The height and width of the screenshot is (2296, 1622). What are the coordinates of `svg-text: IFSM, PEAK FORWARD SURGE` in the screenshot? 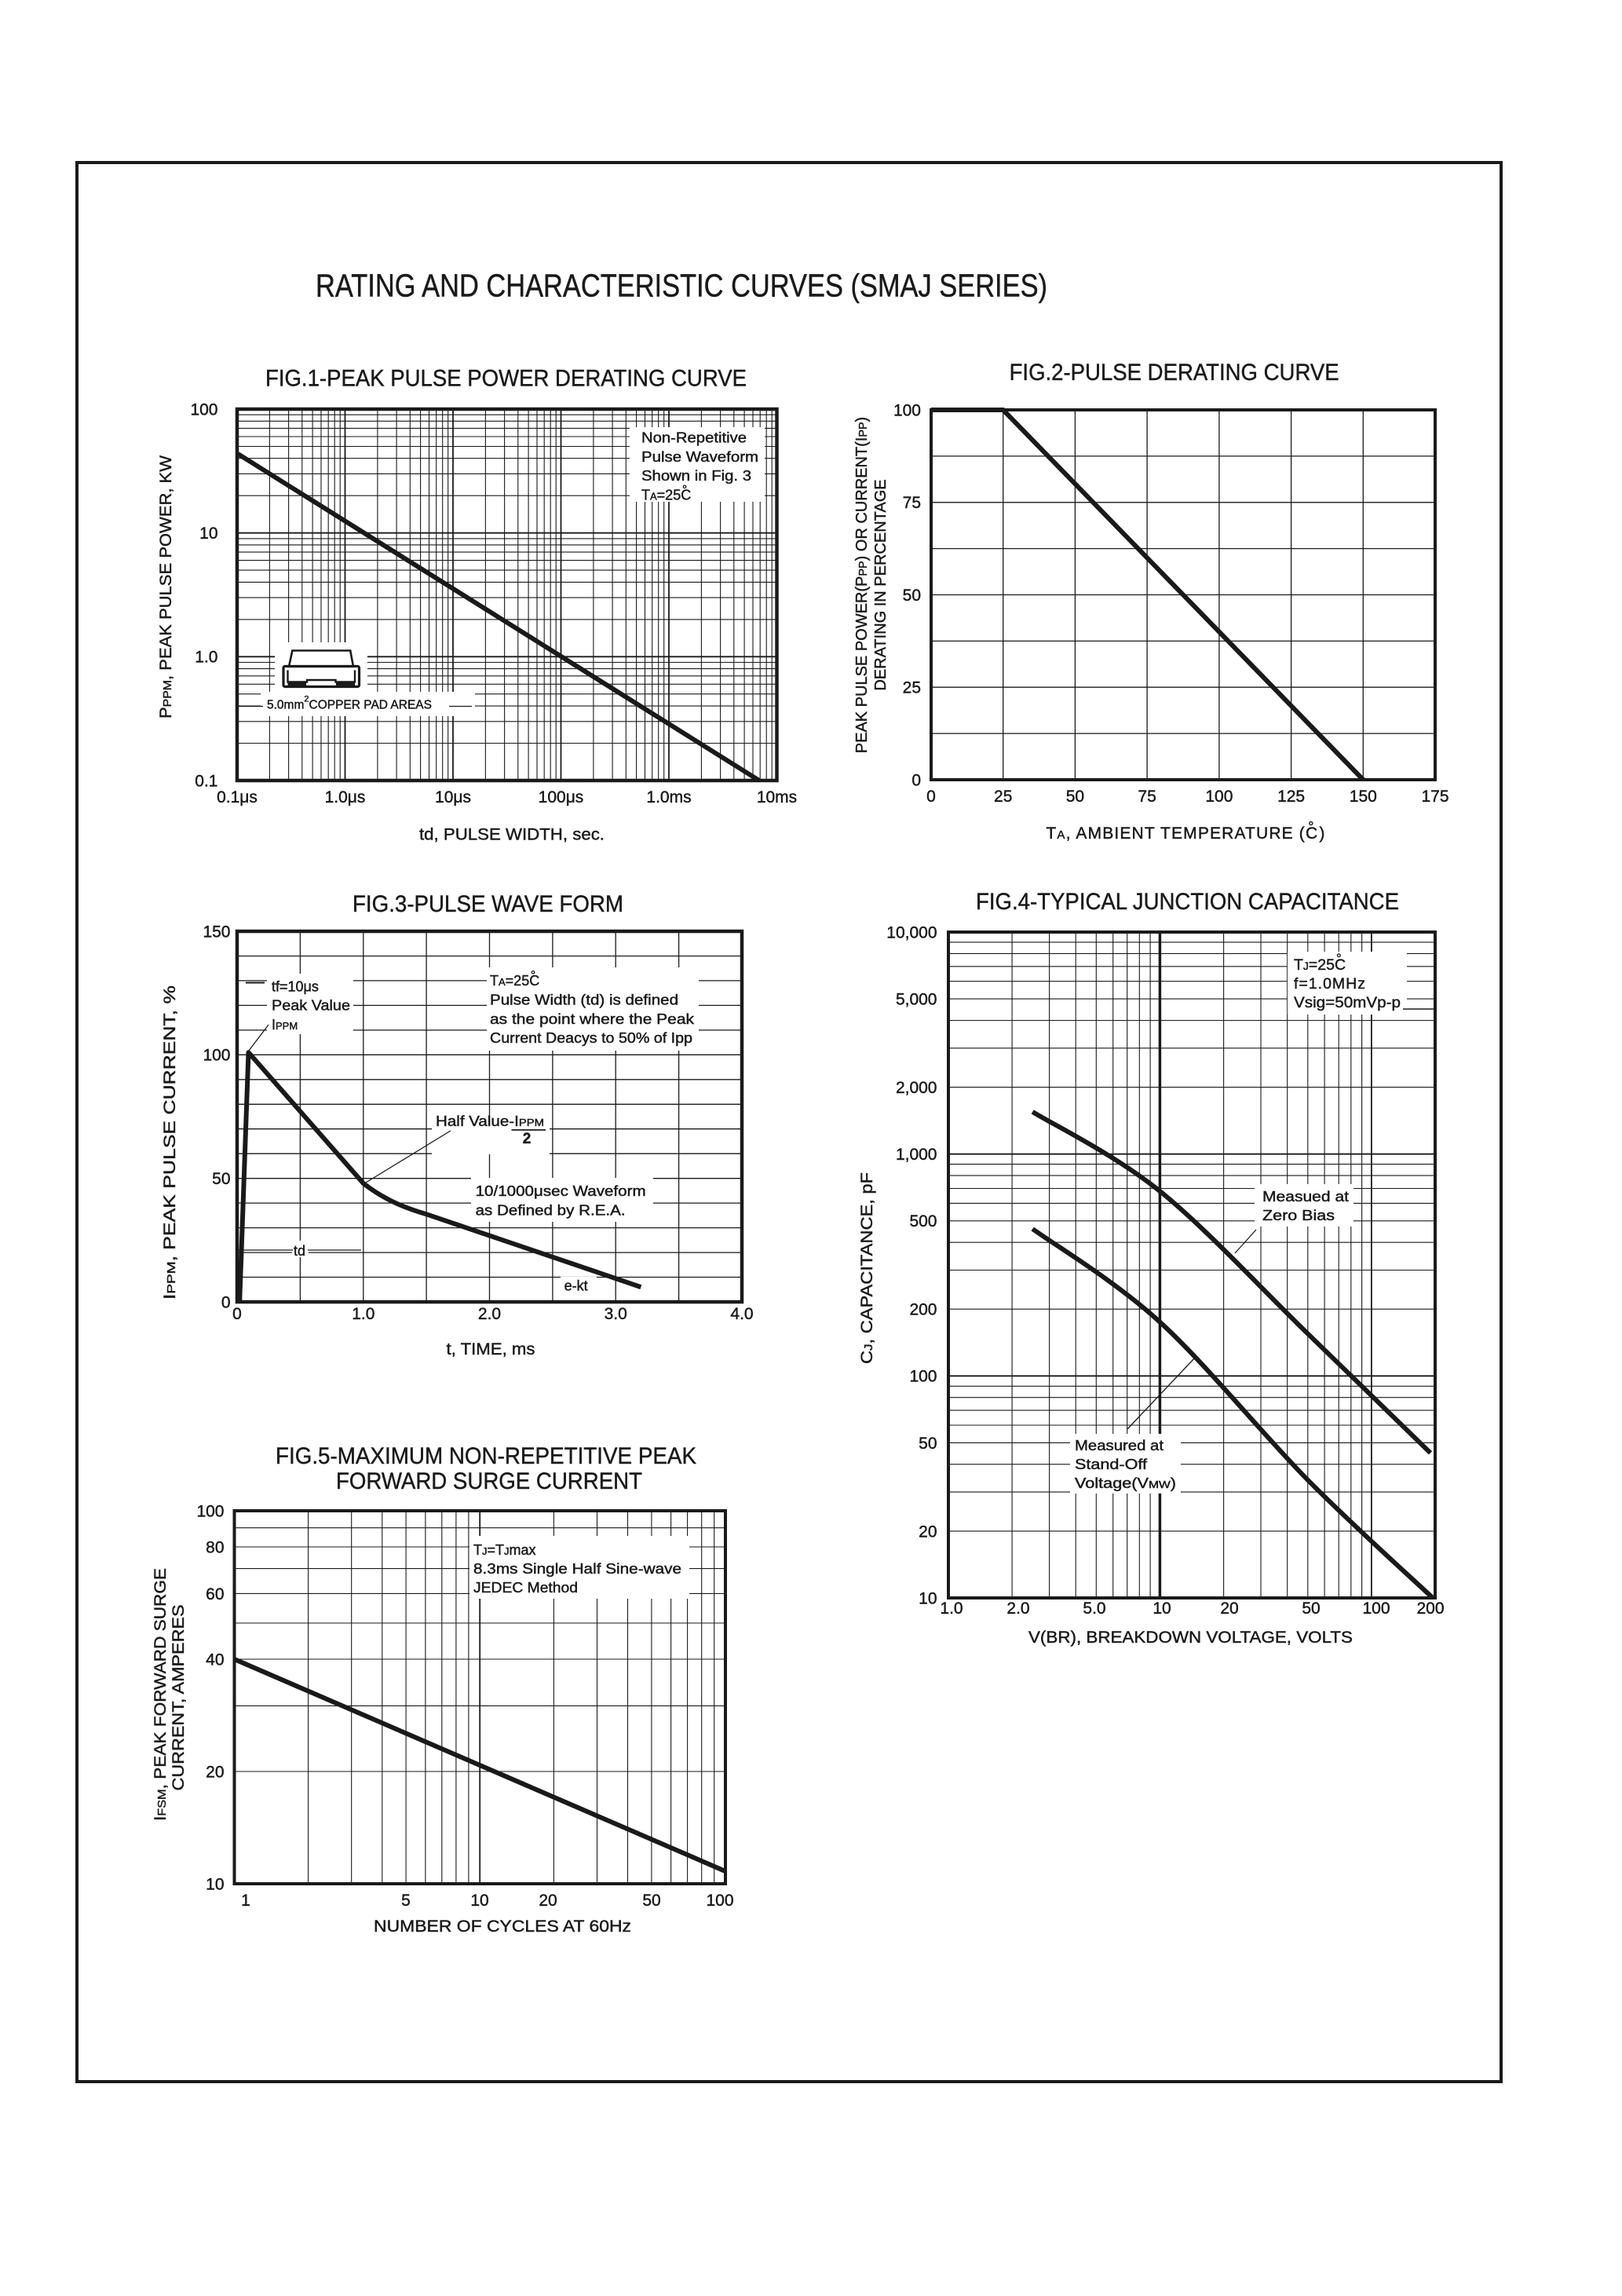 It's located at (161, 1695).